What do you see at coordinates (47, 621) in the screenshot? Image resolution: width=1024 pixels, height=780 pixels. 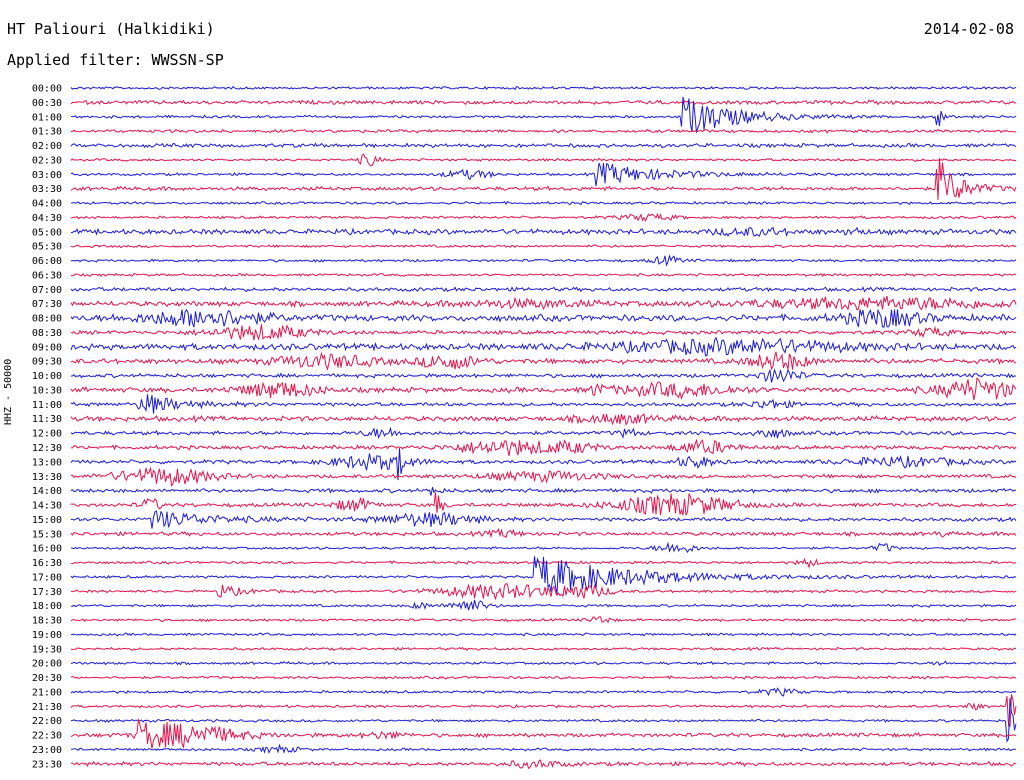 I see `trace-time-label: 18:30` at bounding box center [47, 621].